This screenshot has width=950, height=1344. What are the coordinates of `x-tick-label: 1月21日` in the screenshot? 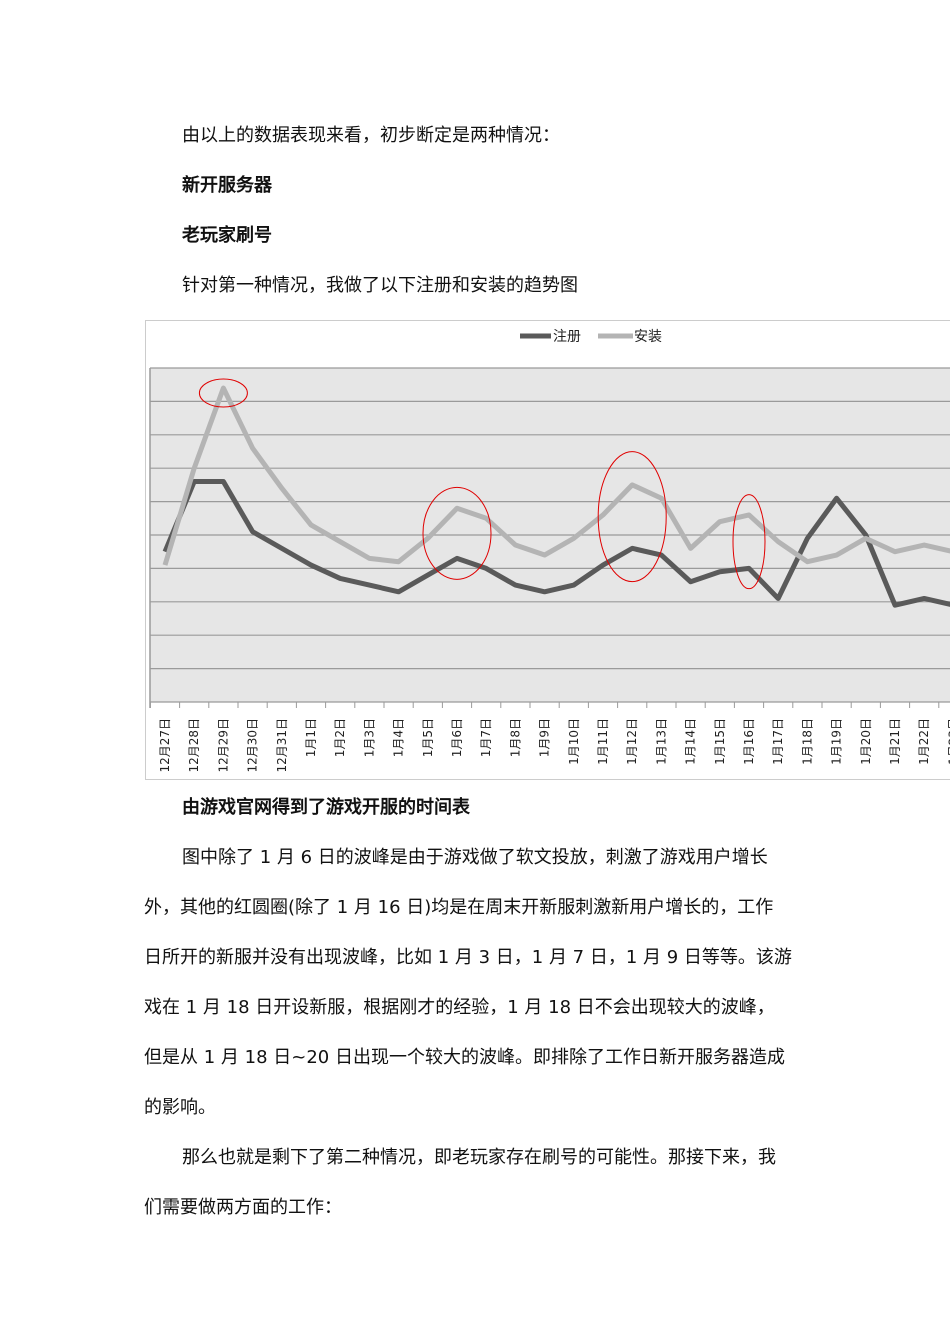 It's located at (895, 741).